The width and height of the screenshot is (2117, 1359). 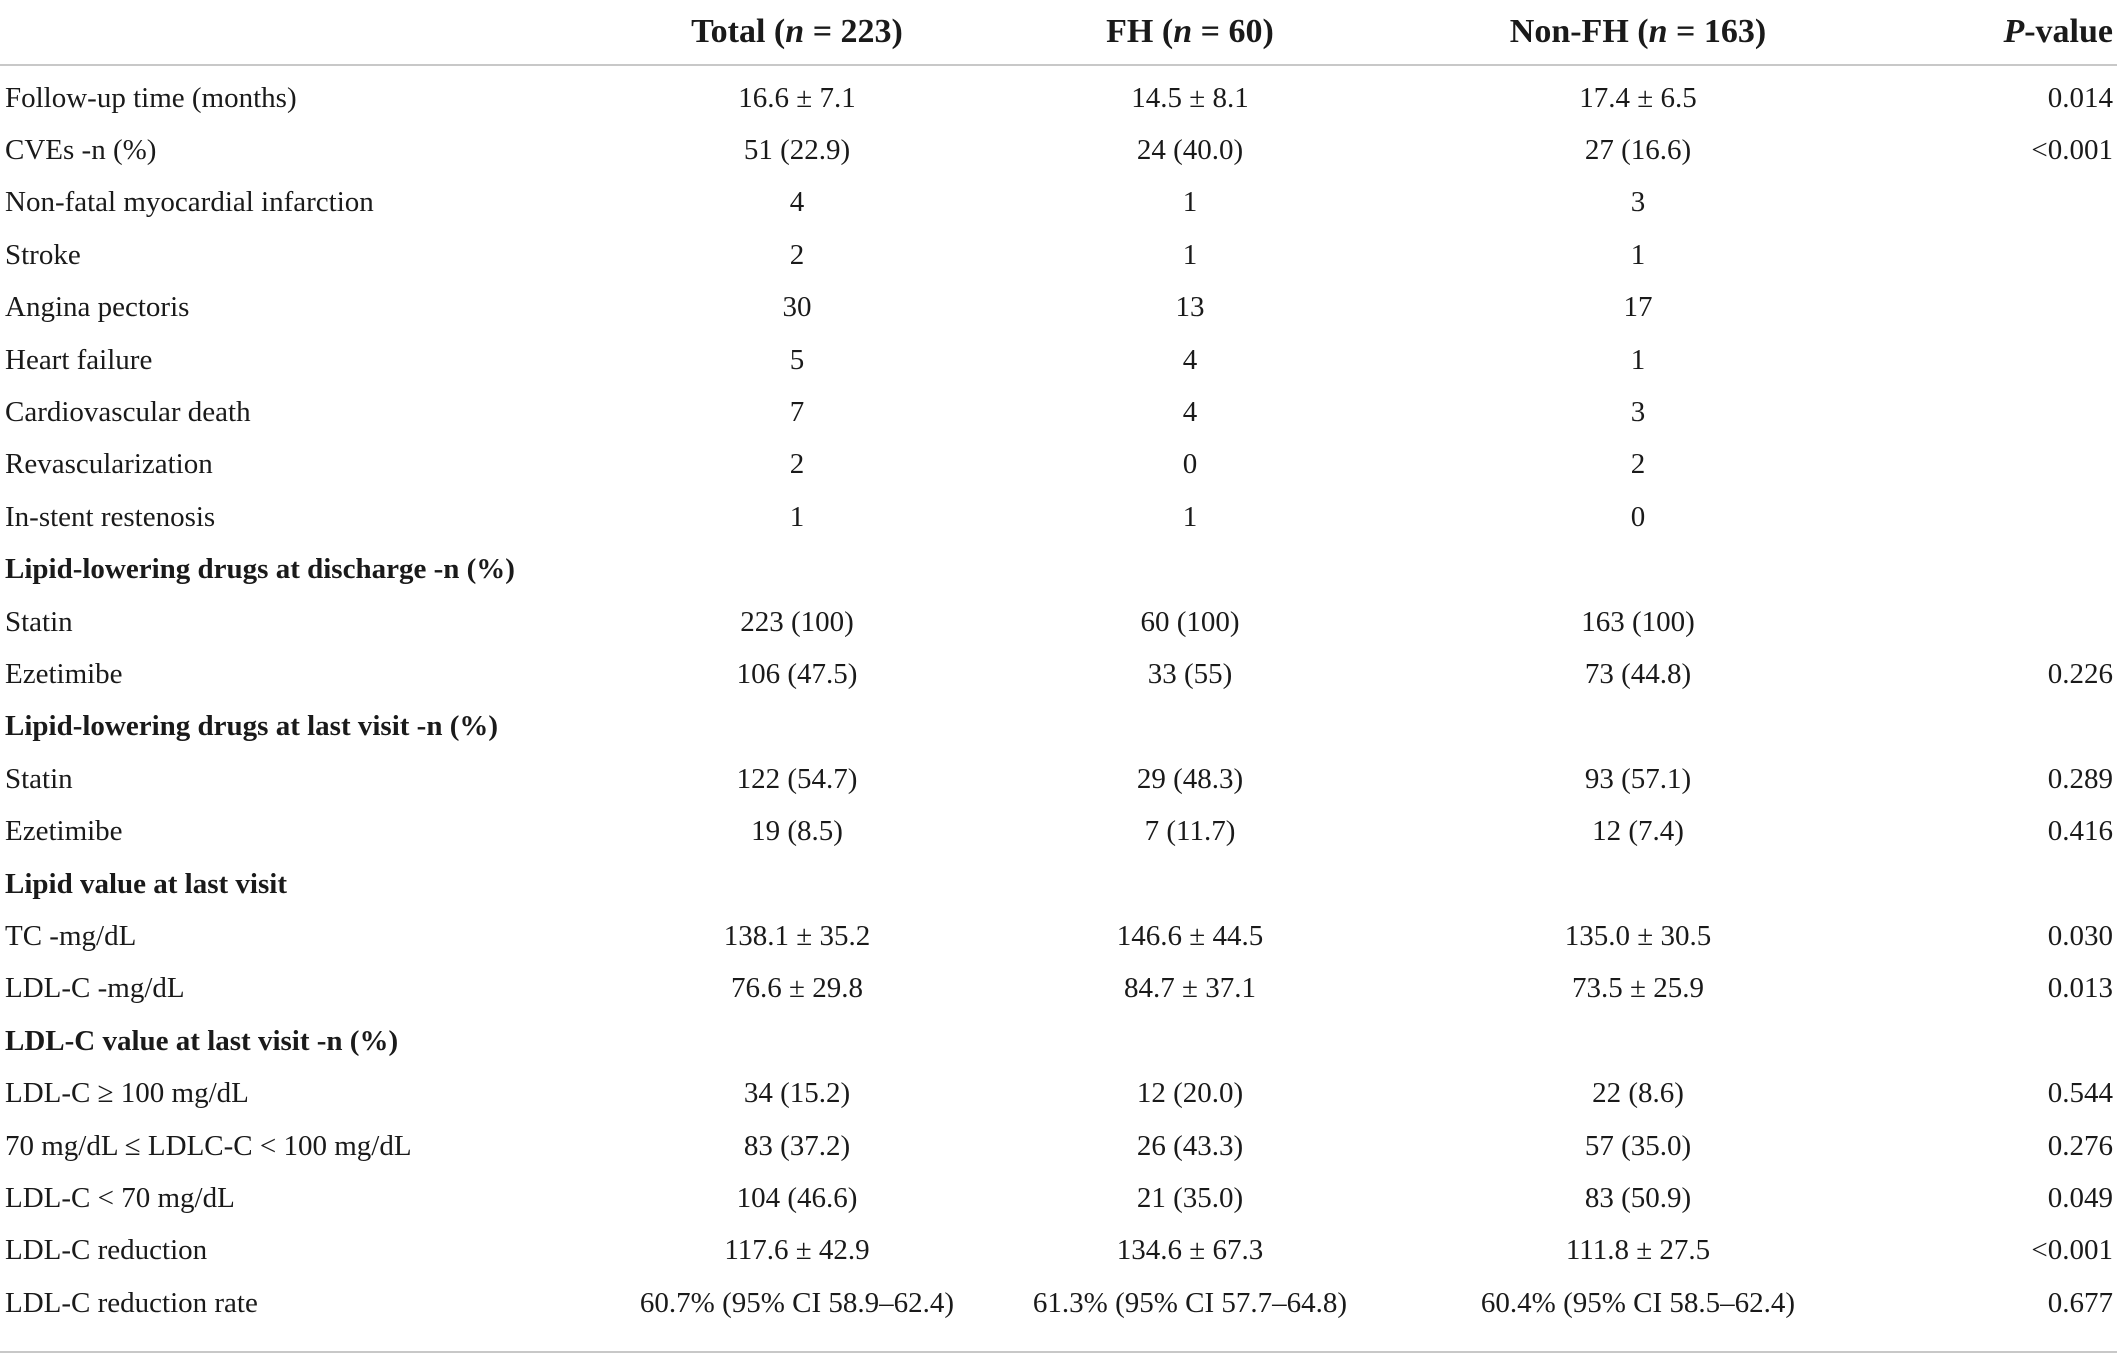 What do you see at coordinates (146, 883) in the screenshot?
I see `row-label: Lipid value at last visit` at bounding box center [146, 883].